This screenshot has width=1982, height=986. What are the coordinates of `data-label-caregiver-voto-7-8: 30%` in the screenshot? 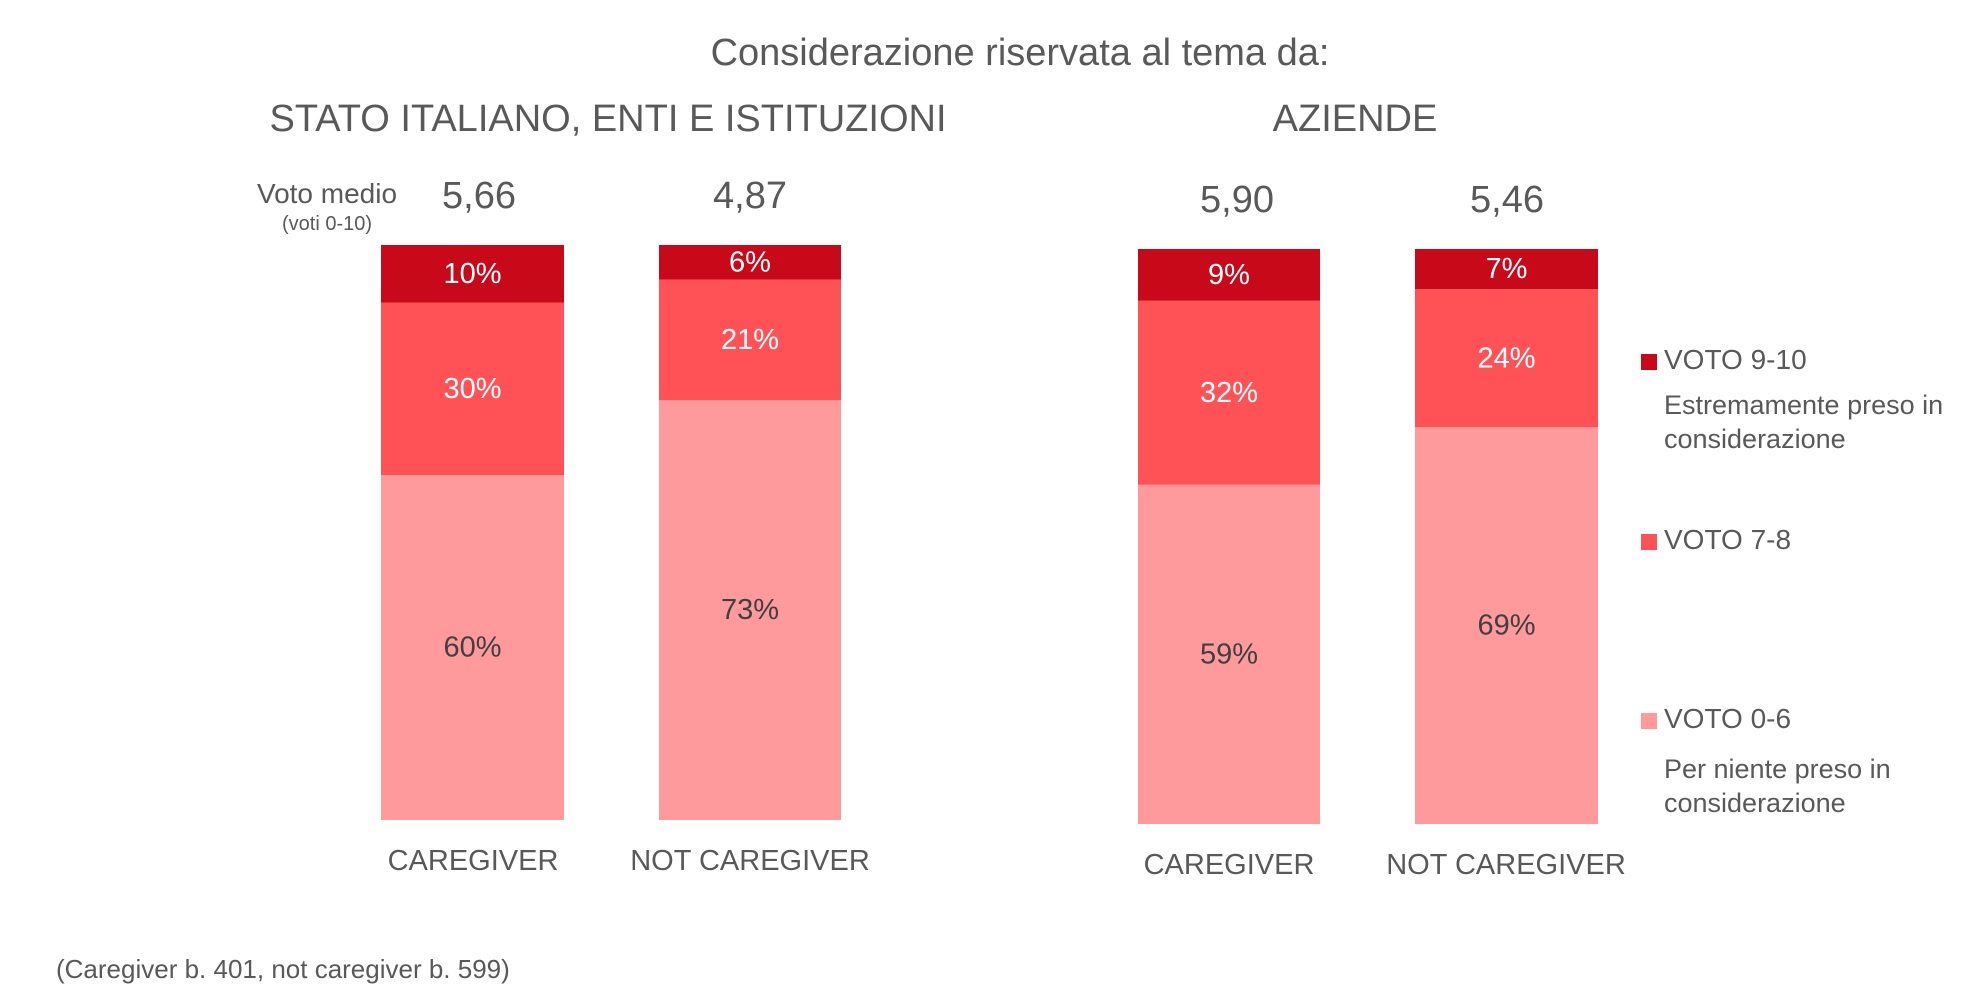 It's located at (472, 389).